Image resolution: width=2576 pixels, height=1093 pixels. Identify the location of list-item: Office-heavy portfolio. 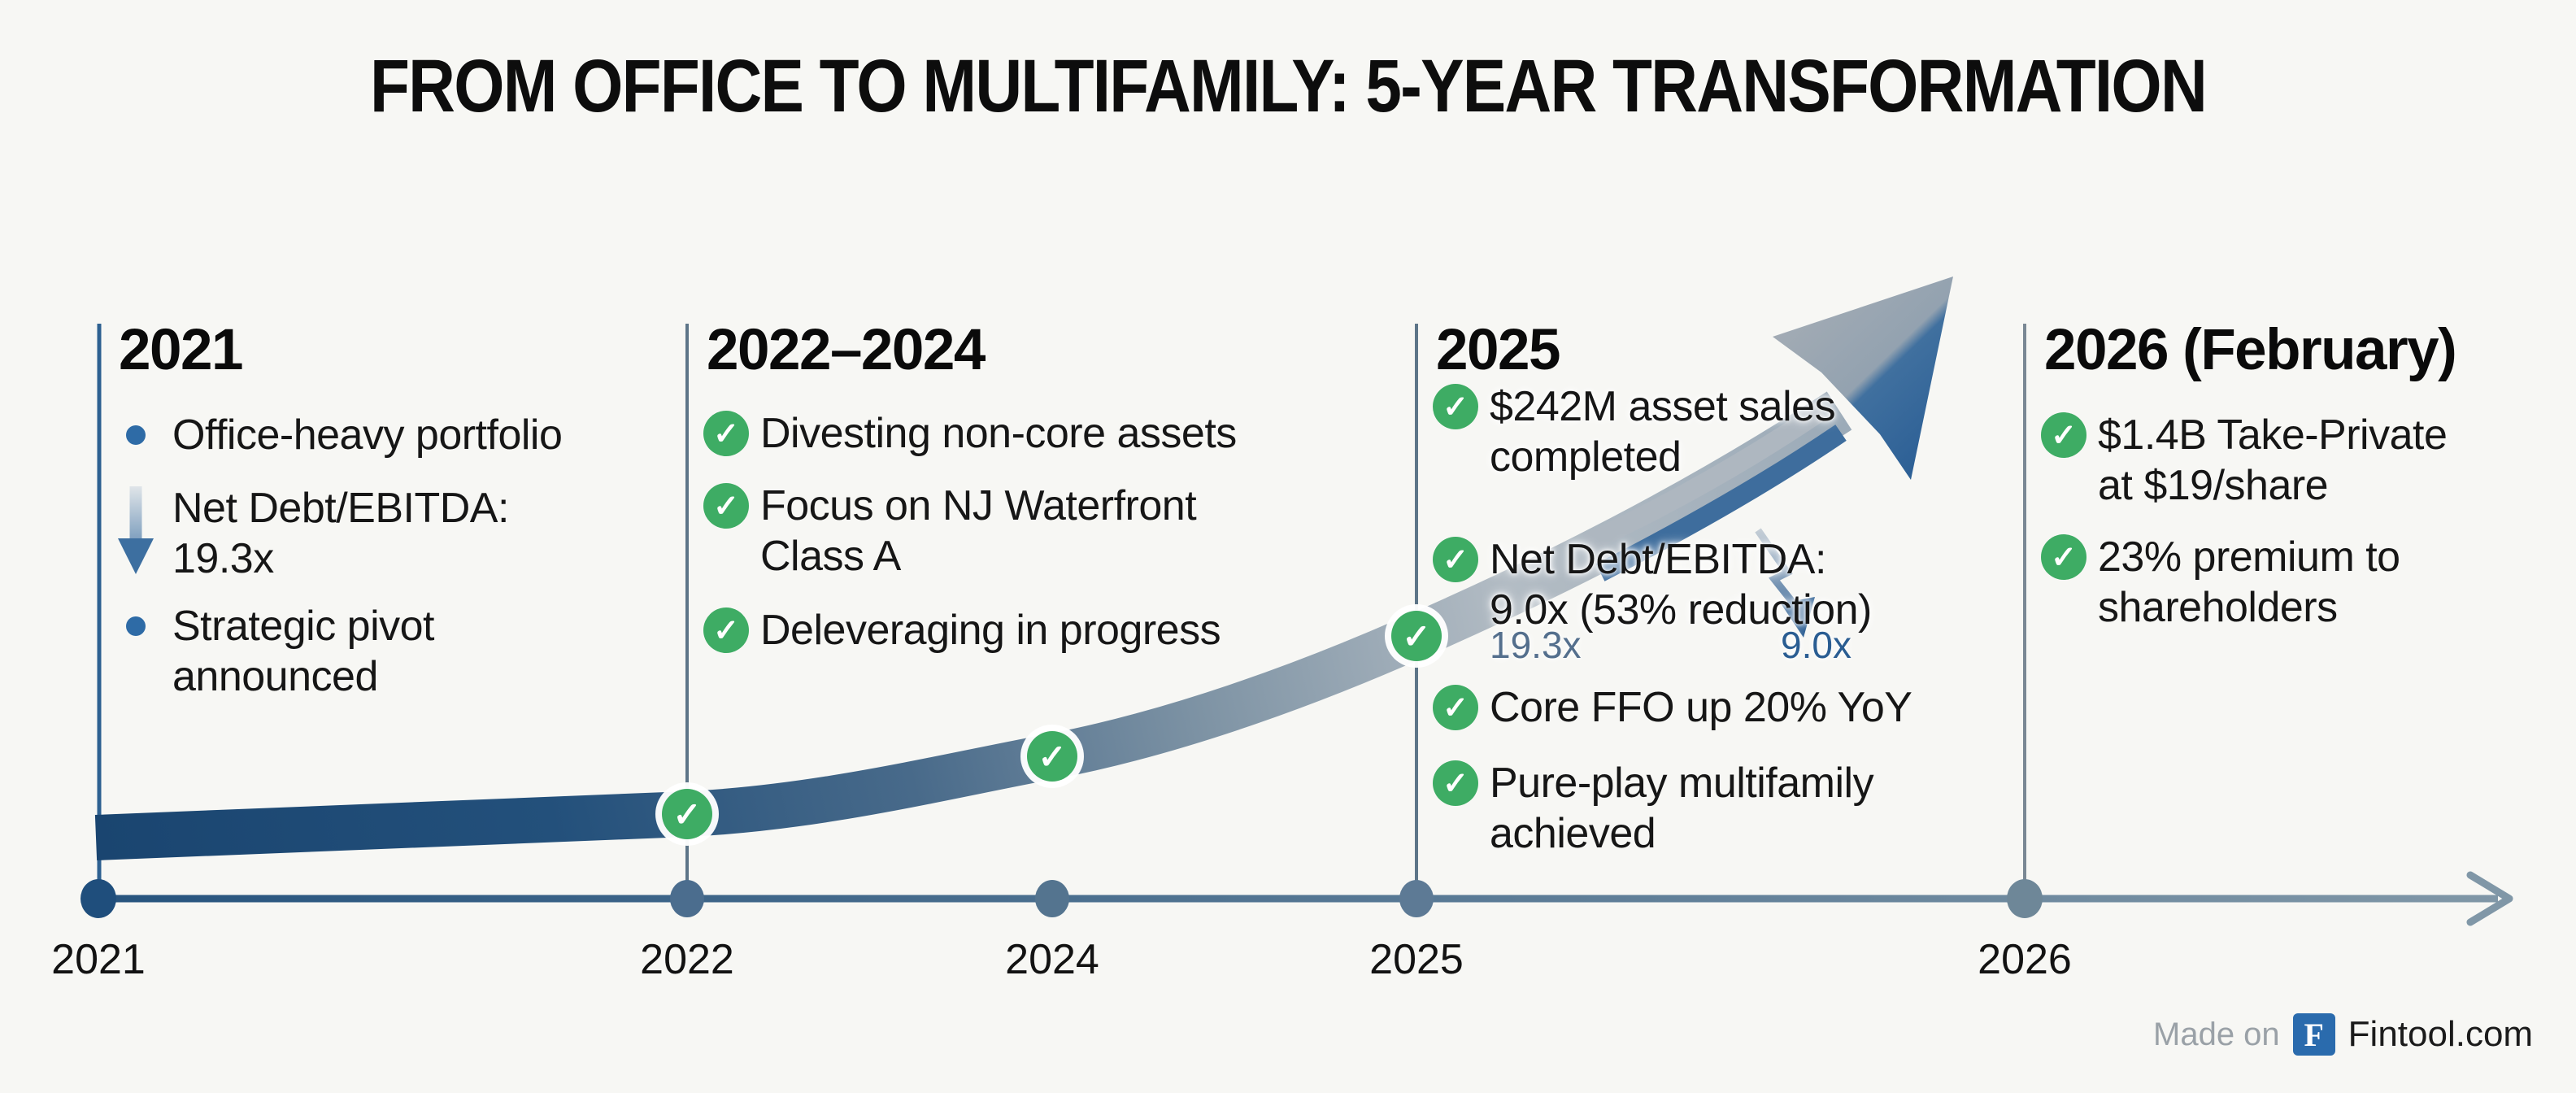
(339, 435).